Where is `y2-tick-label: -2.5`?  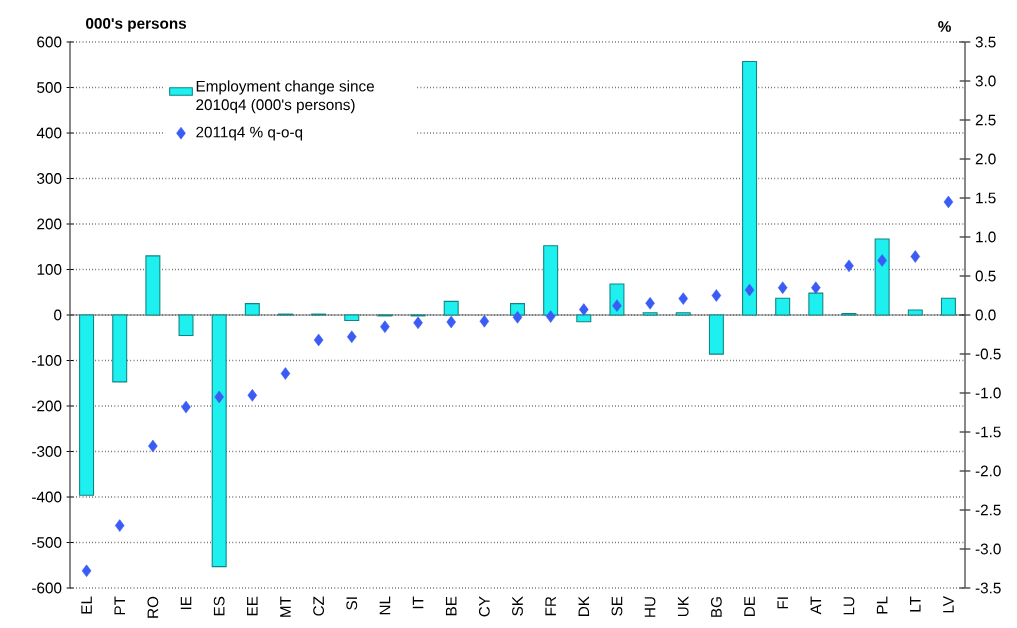
y2-tick-label: -2.5 is located at coordinates (988, 510).